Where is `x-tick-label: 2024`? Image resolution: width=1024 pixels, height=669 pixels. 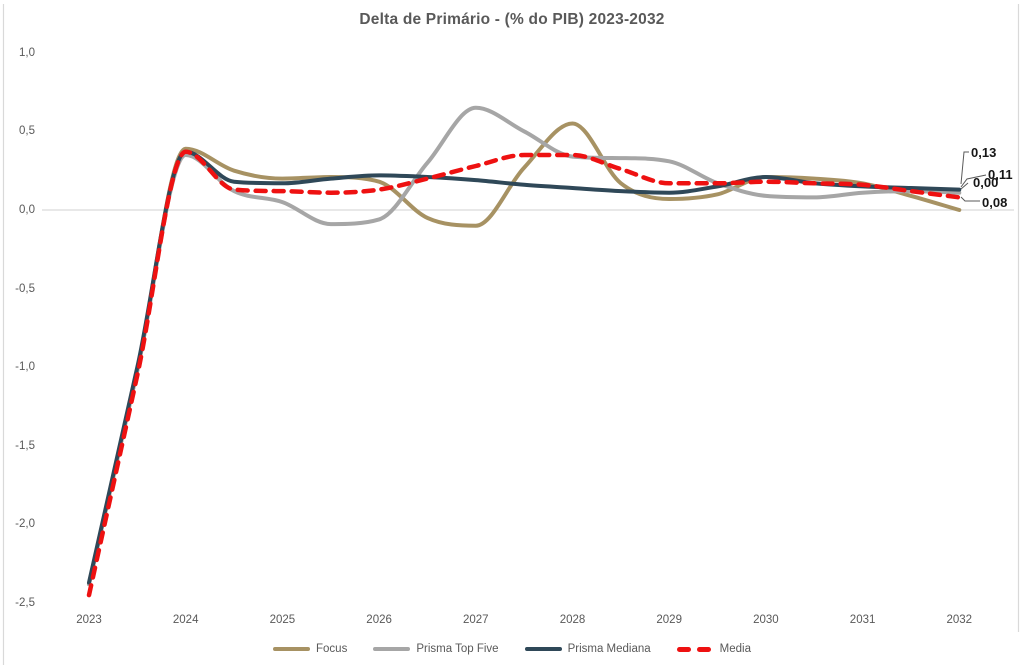 x-tick-label: 2024 is located at coordinates (185, 620).